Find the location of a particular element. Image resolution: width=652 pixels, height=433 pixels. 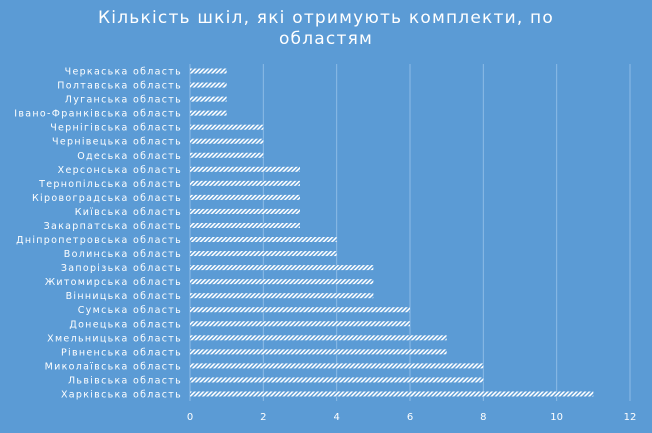

category-label: Дніпропетровська область is located at coordinates (99, 240).